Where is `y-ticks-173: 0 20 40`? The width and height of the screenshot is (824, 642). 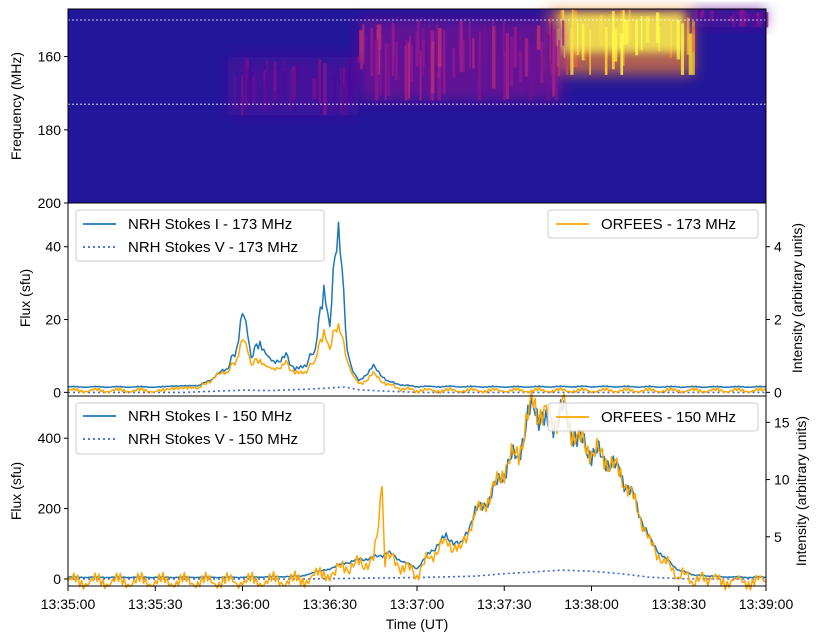 y-ticks-173: 0 20 40 is located at coordinates (56, 319).